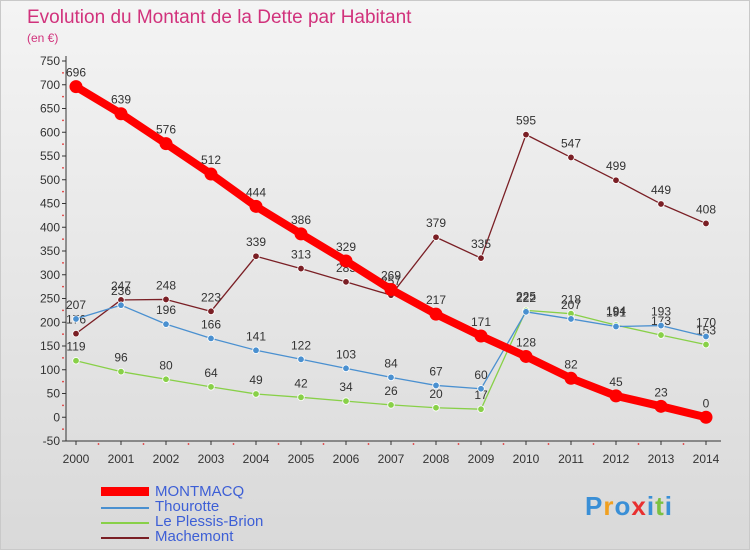  Describe the element at coordinates (391, 363) in the screenshot. I see `data-label: 84` at that location.